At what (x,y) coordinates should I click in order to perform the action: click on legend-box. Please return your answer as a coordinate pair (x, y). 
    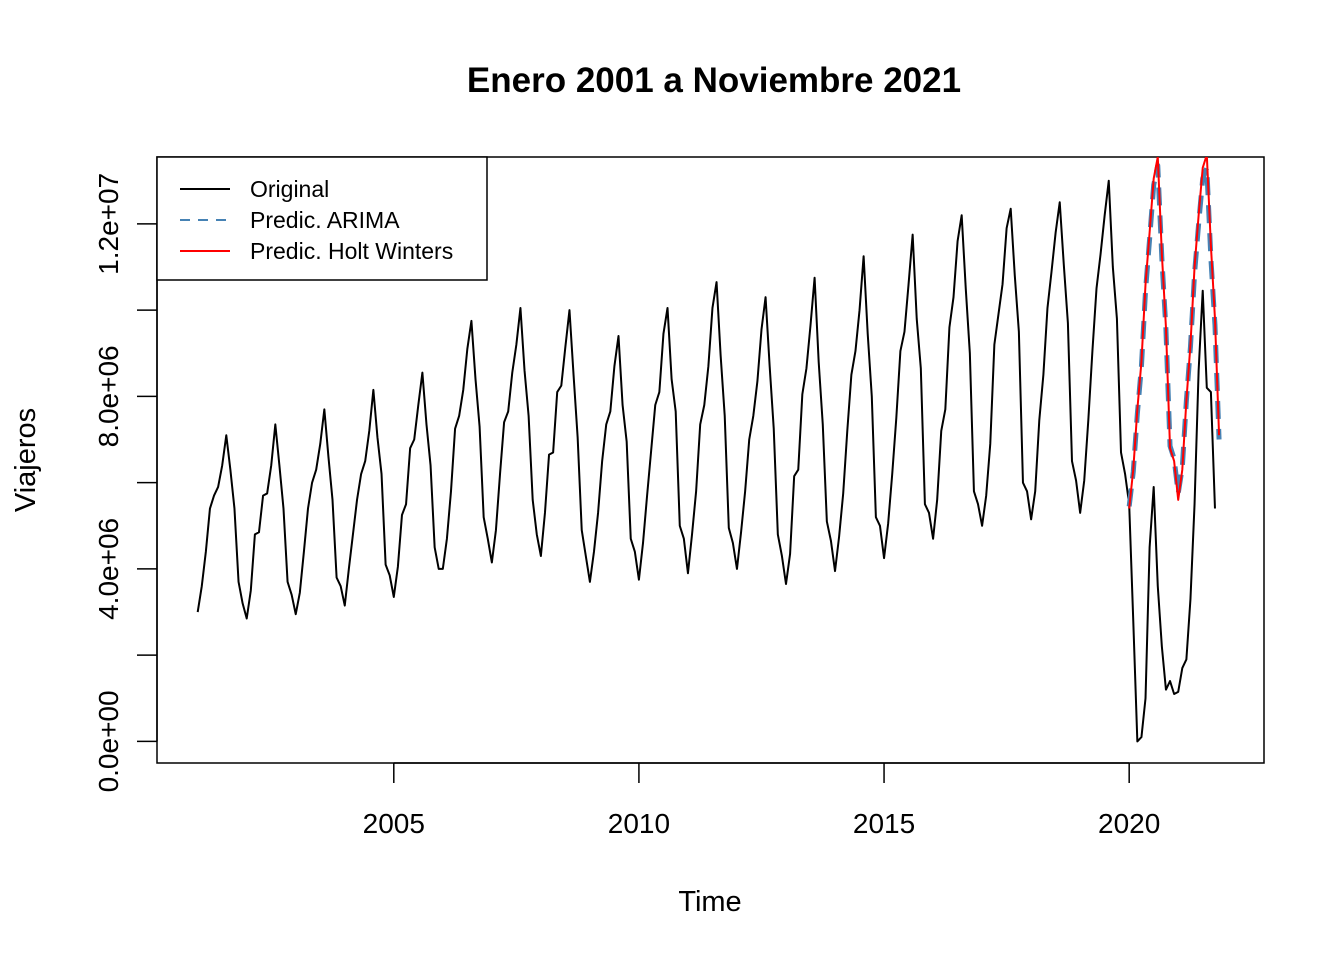
    Looking at the image, I should click on (322, 218).